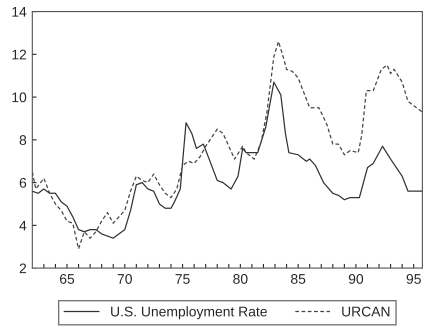 This screenshot has width=431, height=331. What do you see at coordinates (67, 279) in the screenshot?
I see `x-tick-label: 65` at bounding box center [67, 279].